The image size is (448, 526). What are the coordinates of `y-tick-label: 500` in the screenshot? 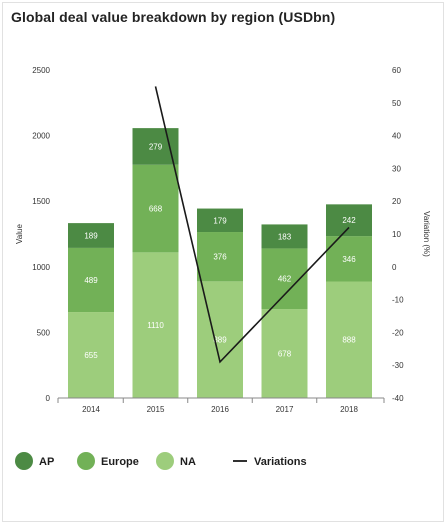 It's located at (44, 332).